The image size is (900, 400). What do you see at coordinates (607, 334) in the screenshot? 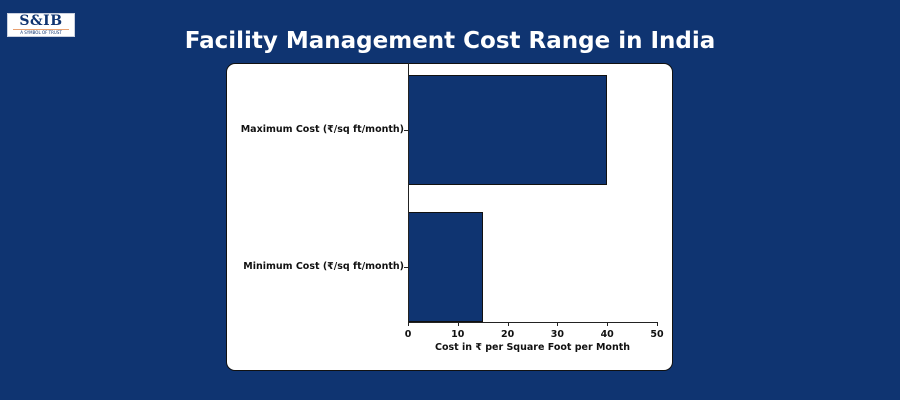
I see `x-tick-label: 40` at bounding box center [607, 334].